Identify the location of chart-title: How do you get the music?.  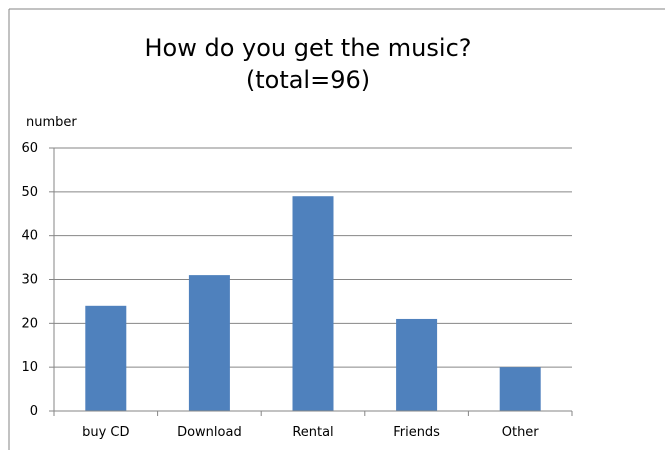
(307, 48).